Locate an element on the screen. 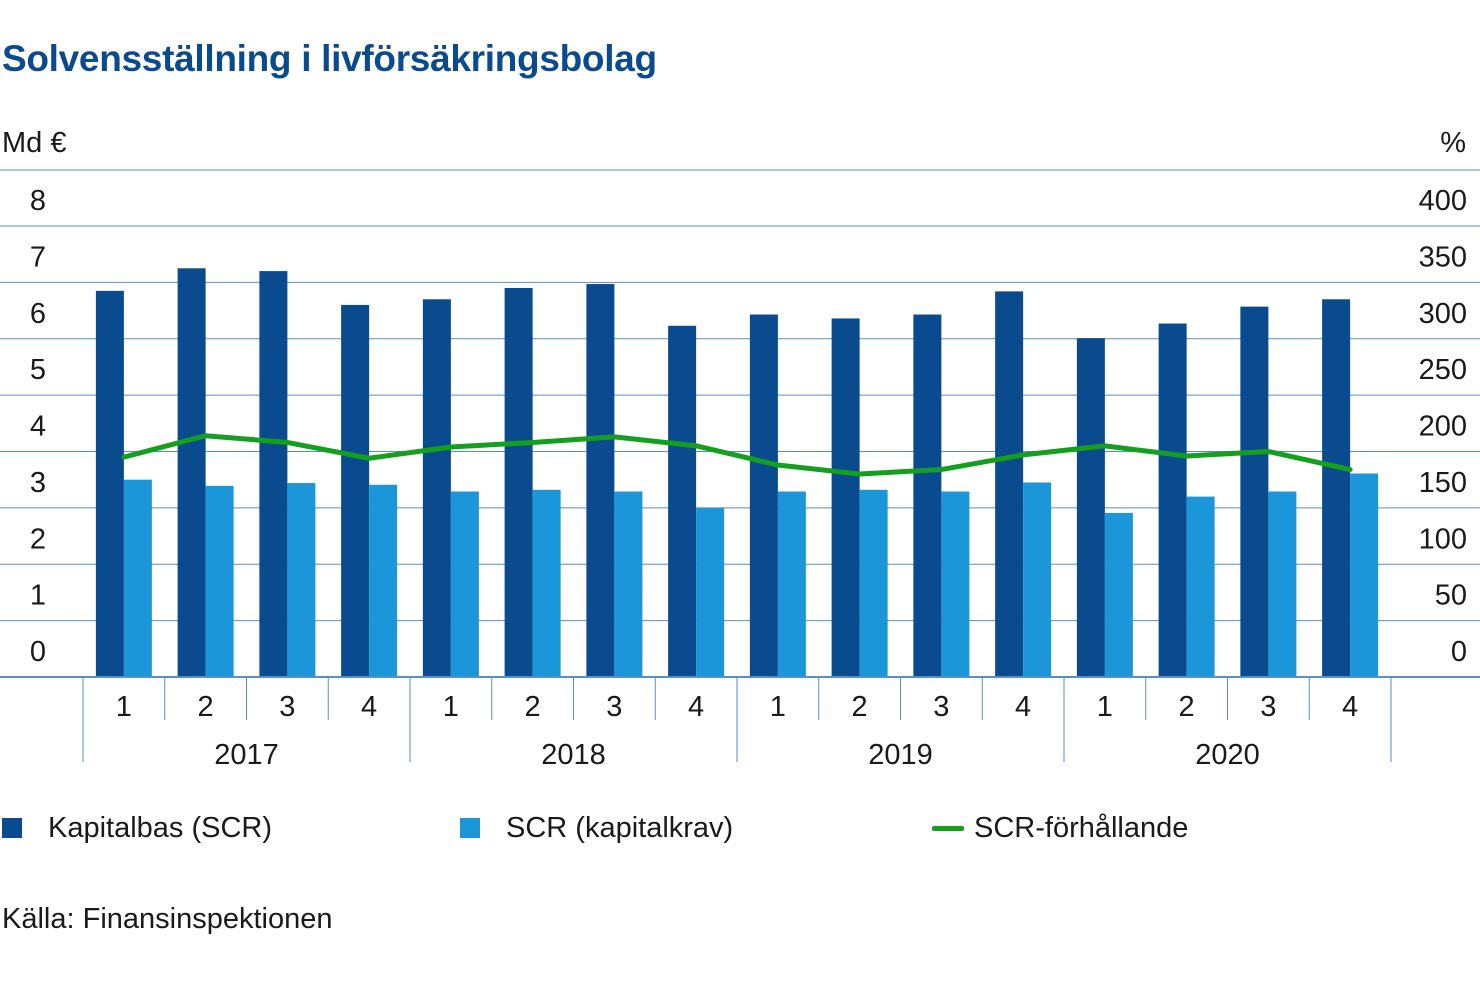  x-group-label: 2018 is located at coordinates (573, 755).